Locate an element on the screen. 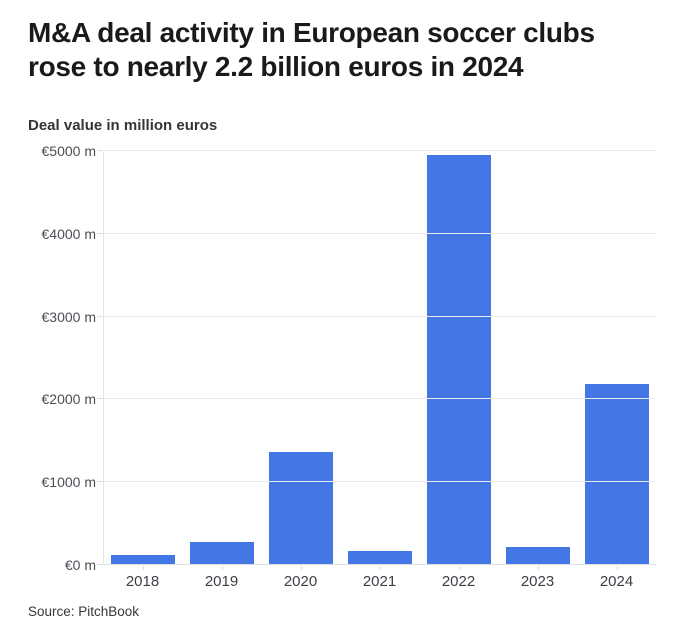  y-axis-label-4000: €4000 m is located at coordinates (68, 233).